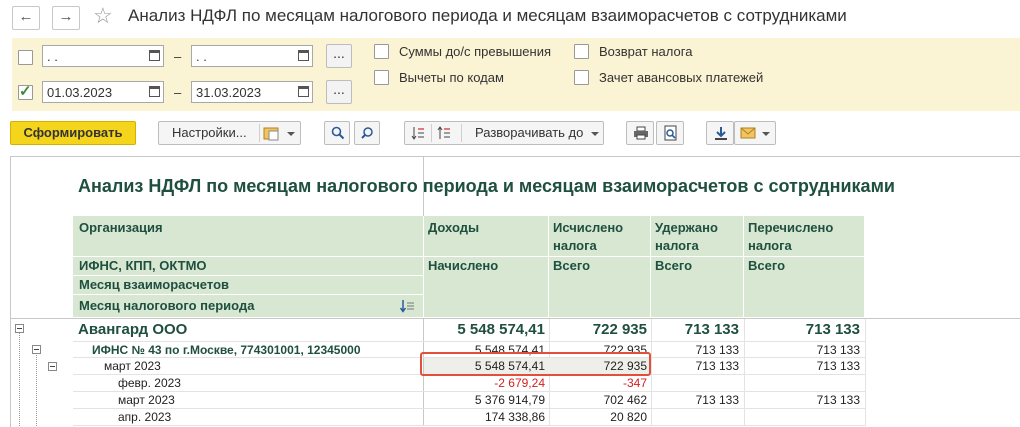 The width and height of the screenshot is (1020, 427). Describe the element at coordinates (588, 236) in the screenshot. I see `header-calc: Исчислено налога` at that location.